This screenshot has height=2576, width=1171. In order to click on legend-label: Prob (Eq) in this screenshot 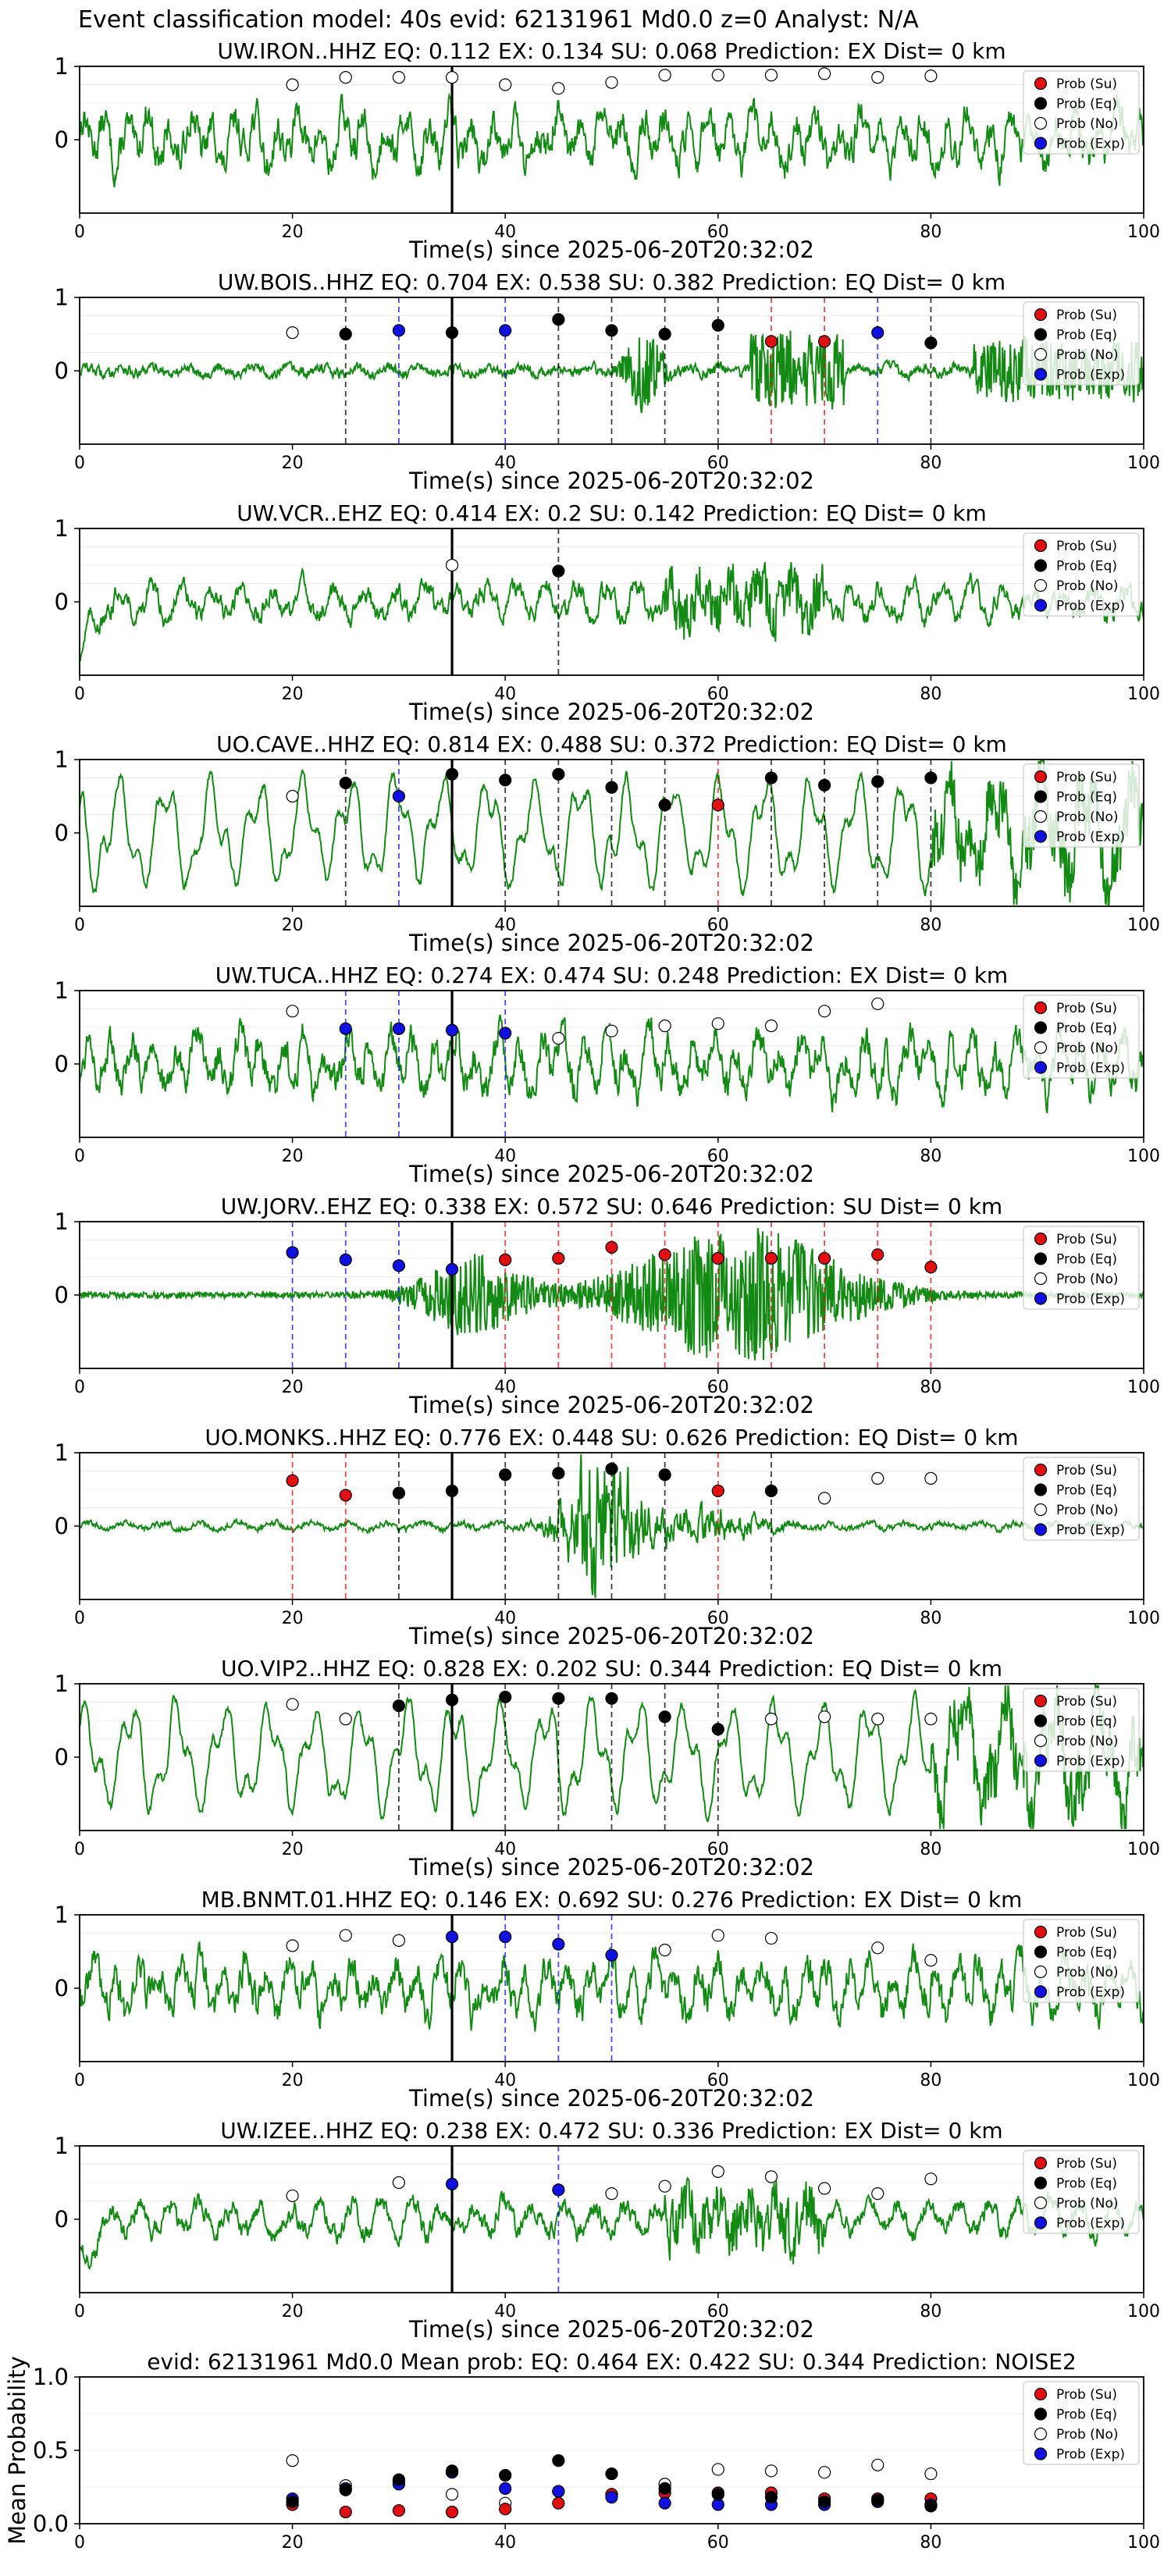, I will do `click(1086, 567)`.